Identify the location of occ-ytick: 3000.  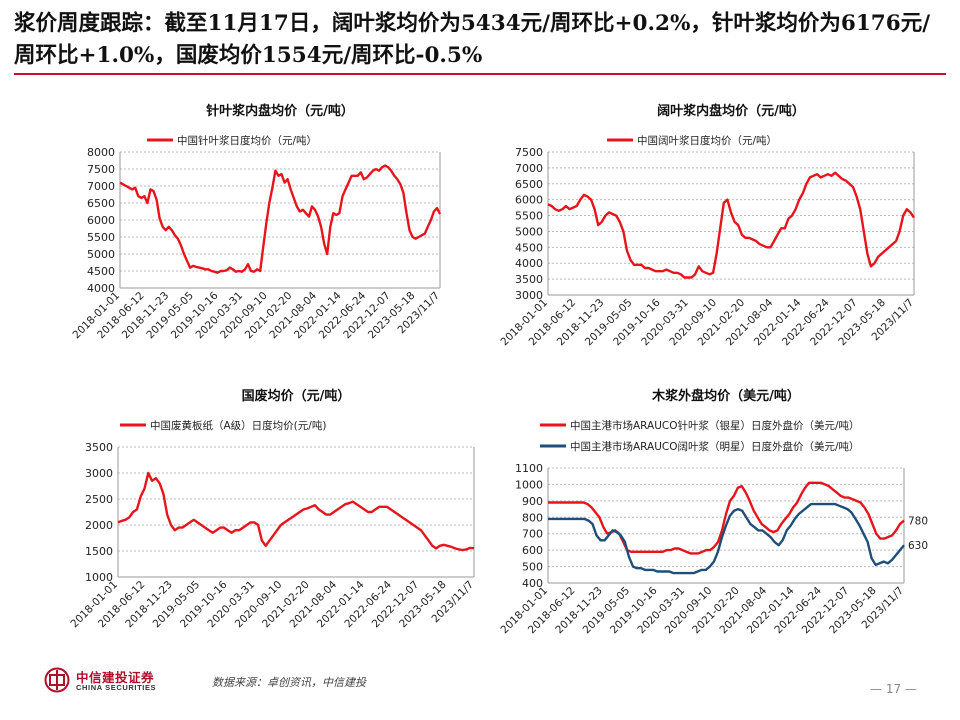
(99, 473).